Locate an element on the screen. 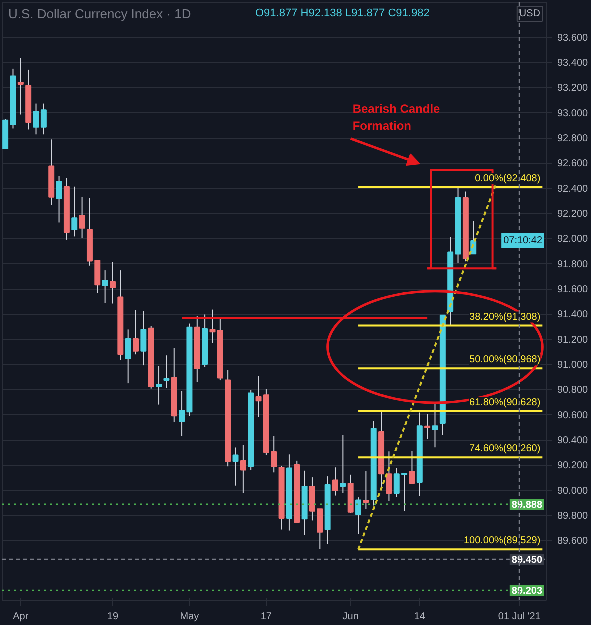 The height and width of the screenshot is (625, 591). ref-line-label: 89.888 is located at coordinates (527, 505).